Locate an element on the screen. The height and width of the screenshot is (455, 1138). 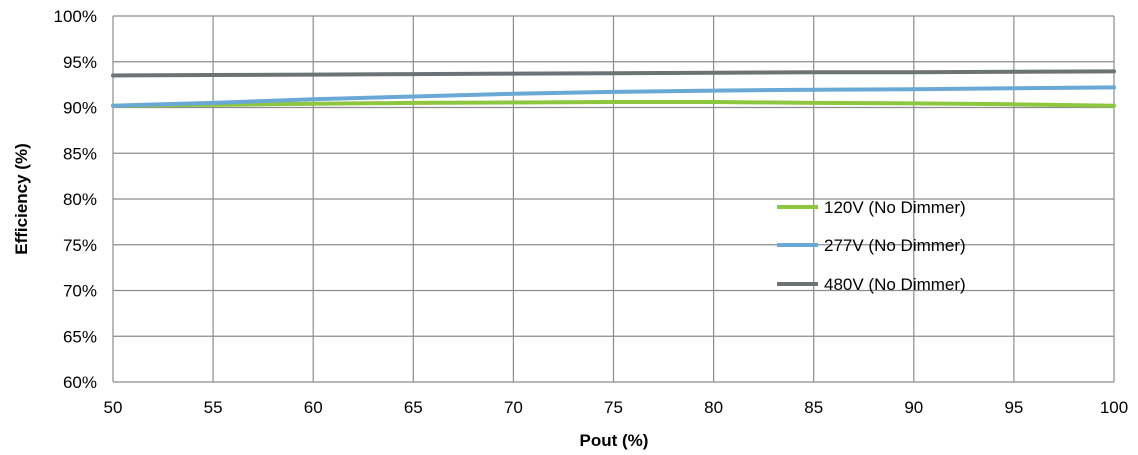
x-tick-label: 80 is located at coordinates (713, 407).